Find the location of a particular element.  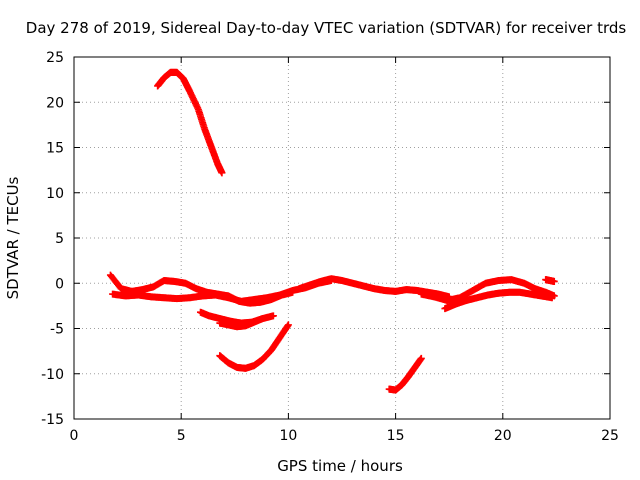

y-tick-label: 10 is located at coordinates (55, 194).